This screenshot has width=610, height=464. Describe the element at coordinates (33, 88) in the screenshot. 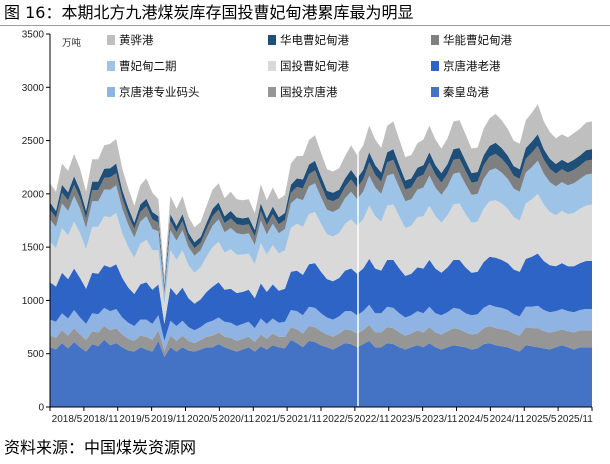

I see `y-tick-label: 3000` at that location.